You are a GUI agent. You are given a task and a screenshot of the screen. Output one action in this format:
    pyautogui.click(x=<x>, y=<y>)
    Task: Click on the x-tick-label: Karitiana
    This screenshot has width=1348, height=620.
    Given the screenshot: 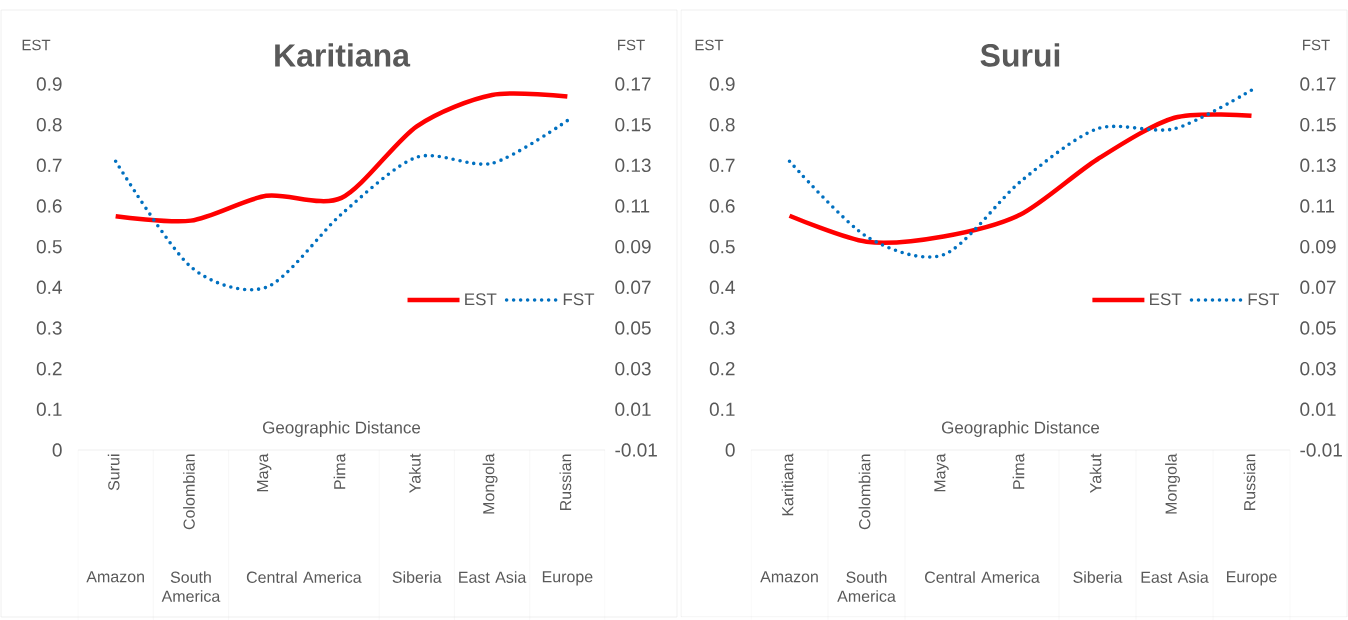 What is the action you would take?
    pyautogui.click(x=787, y=484)
    